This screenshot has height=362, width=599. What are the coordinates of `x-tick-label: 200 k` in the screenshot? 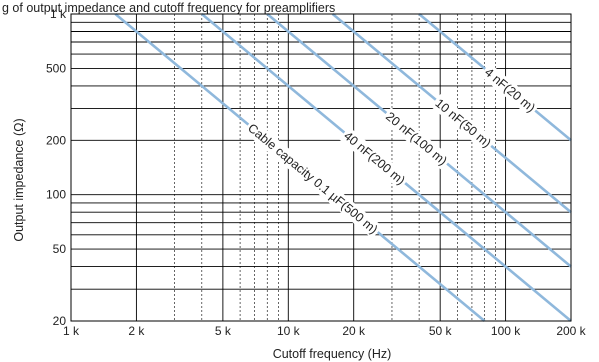 It's located at (571, 331).